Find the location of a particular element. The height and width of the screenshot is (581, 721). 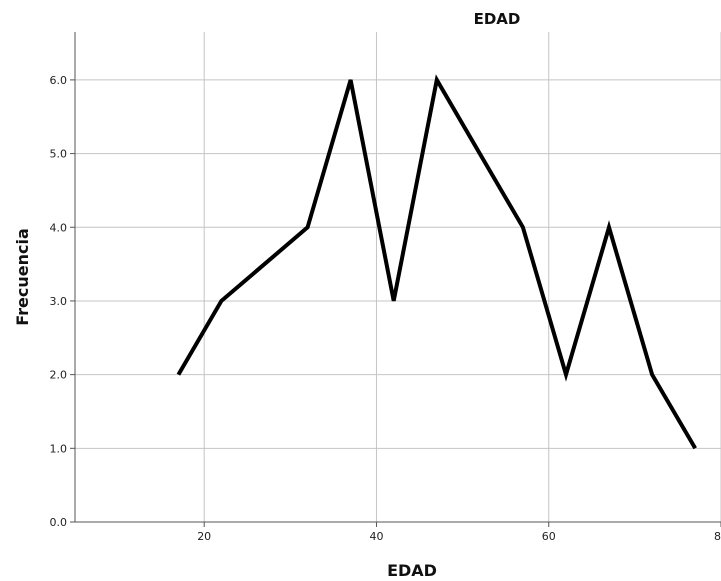

y-tick-label: 1.0 is located at coordinates (59, 448).